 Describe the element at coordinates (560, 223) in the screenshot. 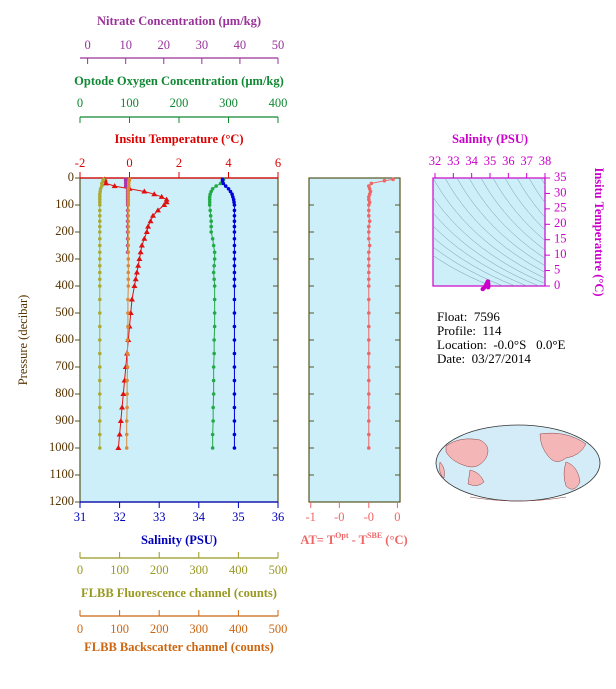

I see `y-tick-label: 20` at that location.